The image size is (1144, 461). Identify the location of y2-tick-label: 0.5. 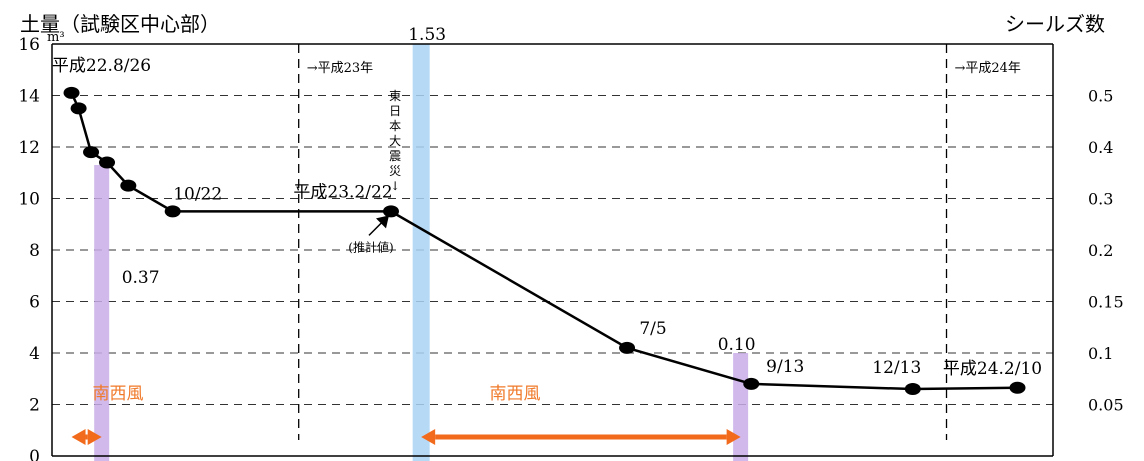
(1100, 96).